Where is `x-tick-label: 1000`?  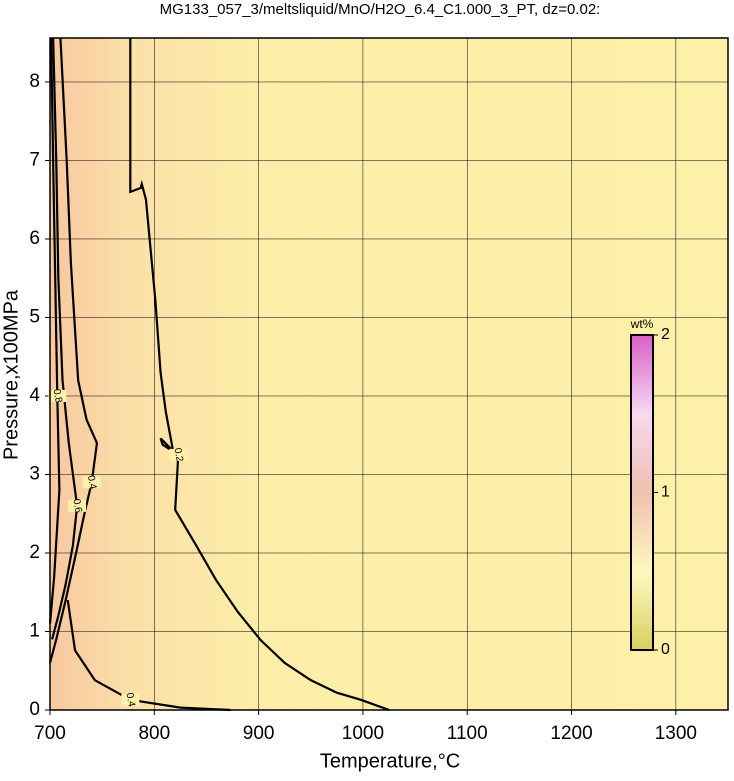 x-tick-label: 1000 is located at coordinates (363, 733).